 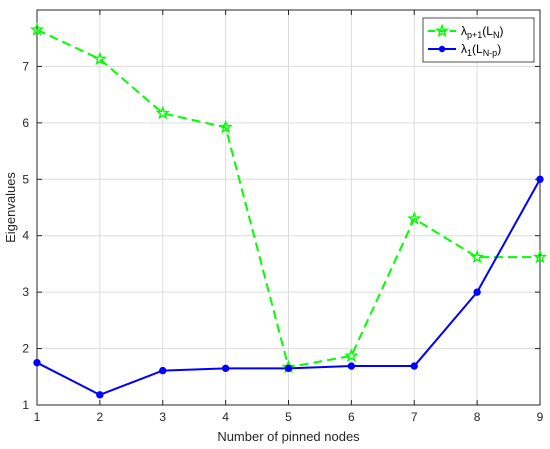 I want to click on legend-entry-series-1: λp+1(LN), so click(x=465, y=31).